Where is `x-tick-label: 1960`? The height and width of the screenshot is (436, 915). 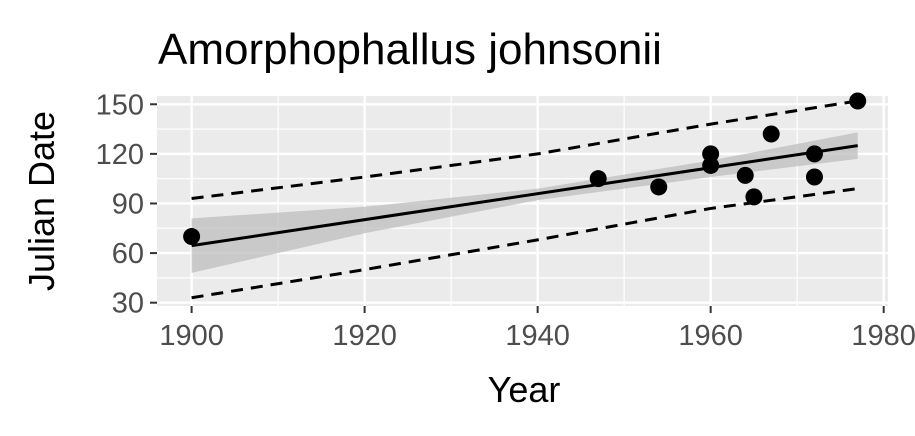
x-tick-label: 1960 is located at coordinates (710, 336).